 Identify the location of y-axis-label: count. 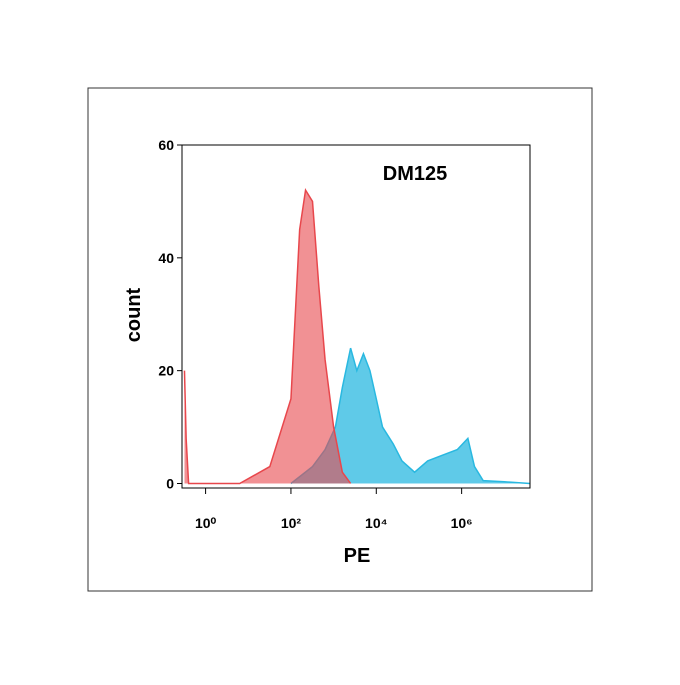
(134, 314).